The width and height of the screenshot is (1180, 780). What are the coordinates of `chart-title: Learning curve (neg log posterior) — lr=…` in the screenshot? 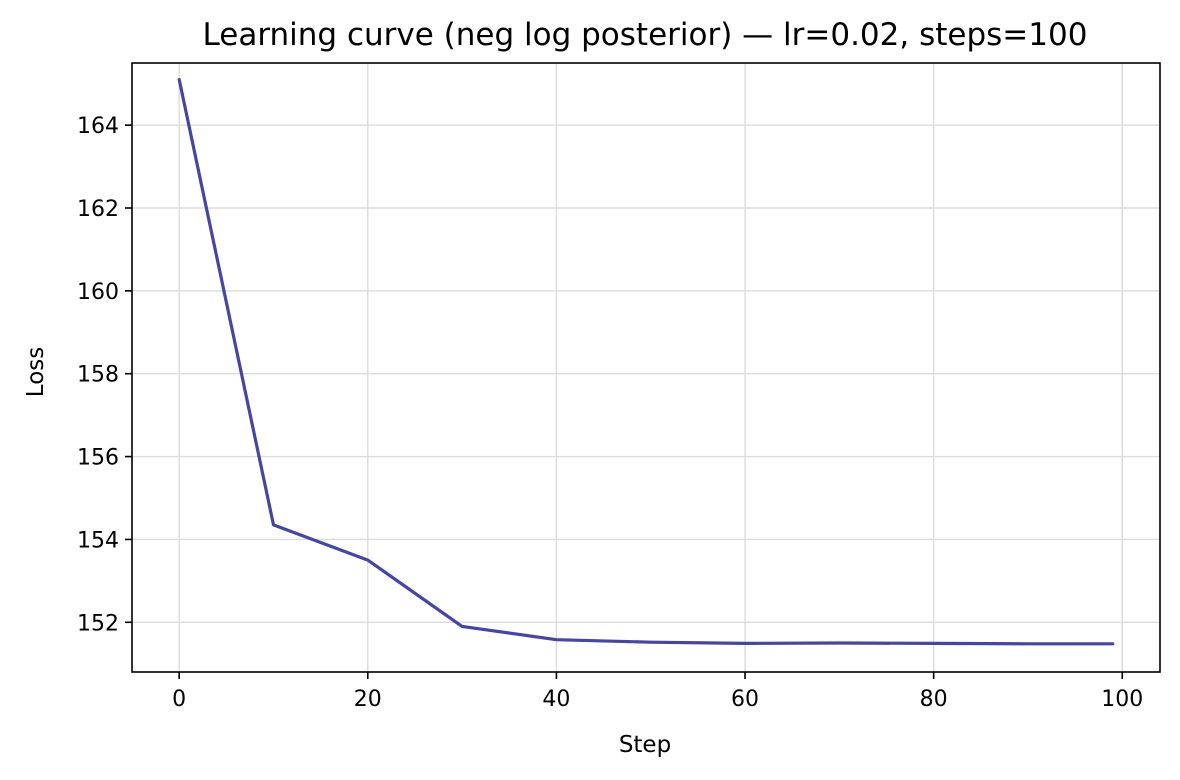 It's located at (645, 35).